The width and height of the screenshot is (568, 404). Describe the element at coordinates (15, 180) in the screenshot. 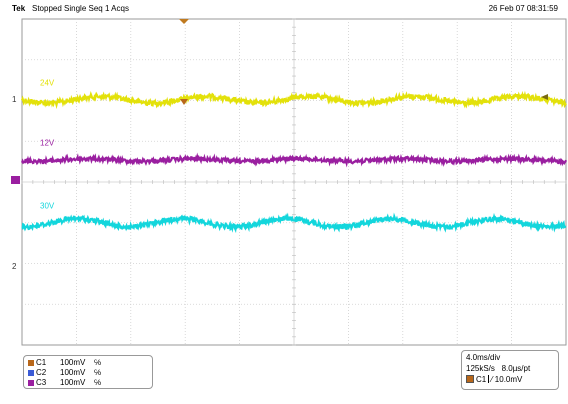

I see `ch3-ground-marker` at that location.